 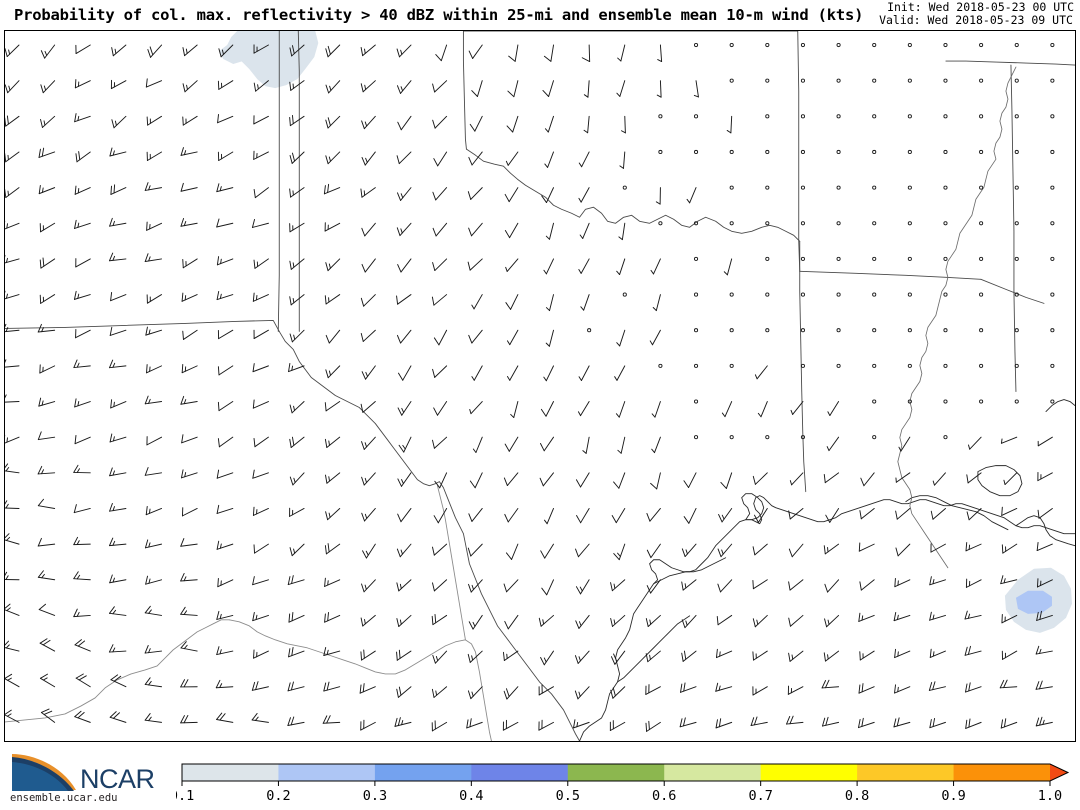 I want to click on colorbar-tick-labels: 0.1 0.2 0.3 0.4 0.5 0.6 0.7 0.8 0.9 1.0, so click(x=619, y=796).